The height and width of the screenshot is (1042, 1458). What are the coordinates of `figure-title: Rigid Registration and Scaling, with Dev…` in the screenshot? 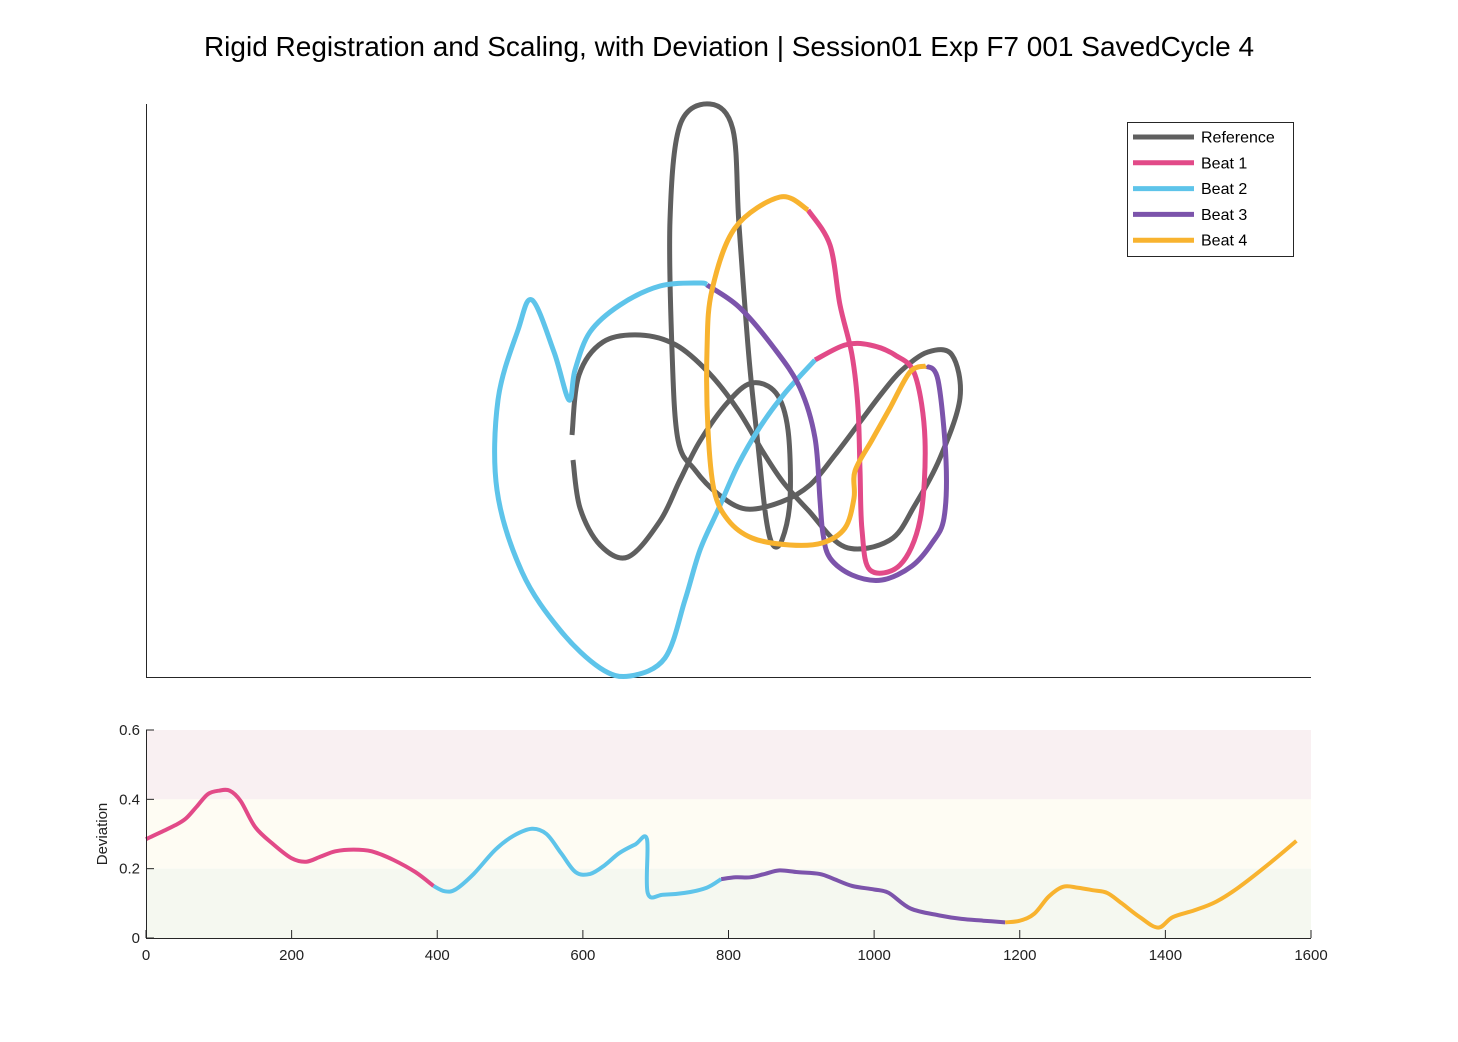 It's located at (729, 46).